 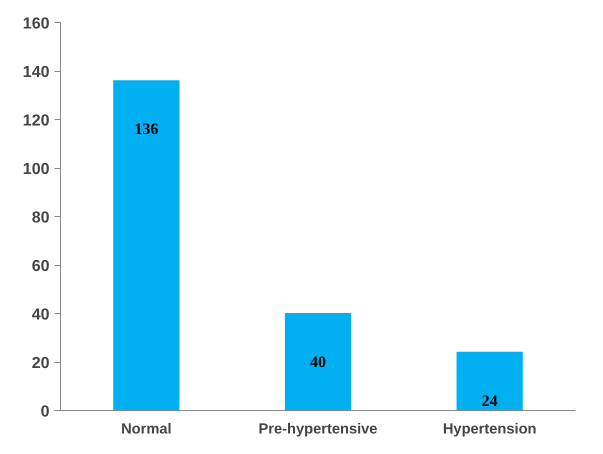 What do you see at coordinates (146, 430) in the screenshot?
I see `x-tick-label: Normal` at bounding box center [146, 430].